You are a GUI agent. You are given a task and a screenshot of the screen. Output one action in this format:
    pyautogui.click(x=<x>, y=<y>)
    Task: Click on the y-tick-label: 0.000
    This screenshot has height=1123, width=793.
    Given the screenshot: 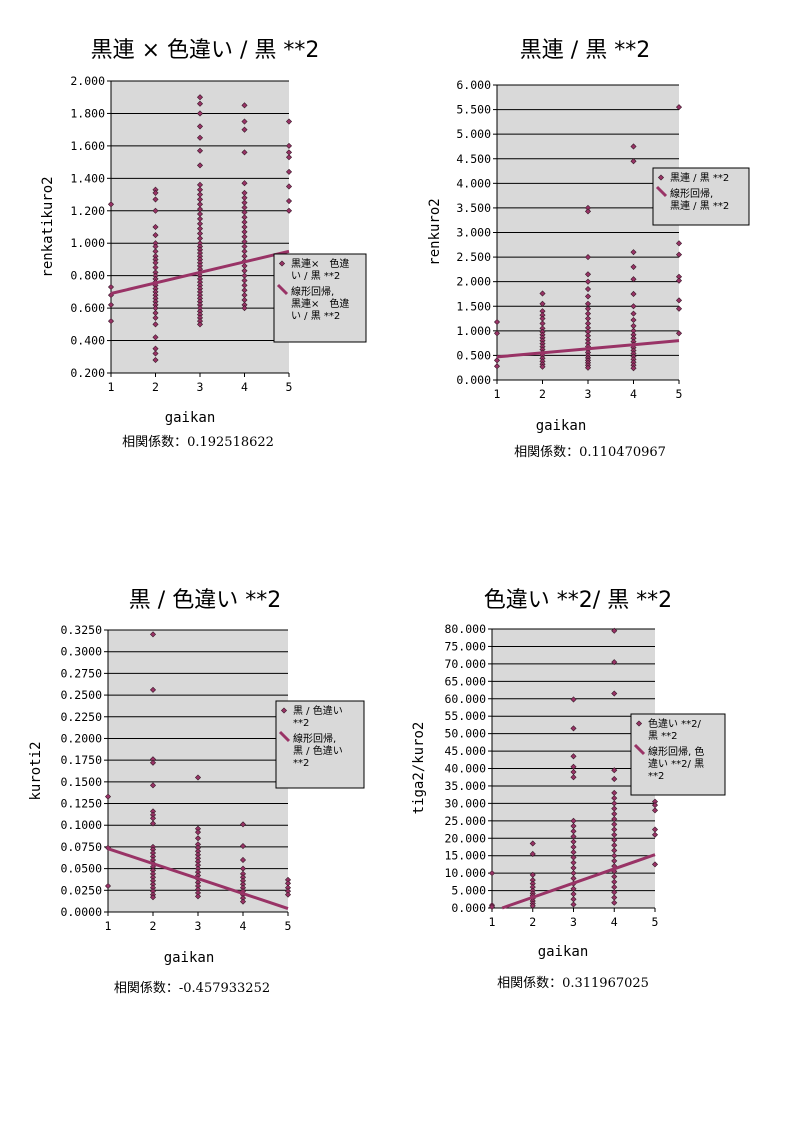 What is the action you would take?
    pyautogui.click(x=473, y=380)
    